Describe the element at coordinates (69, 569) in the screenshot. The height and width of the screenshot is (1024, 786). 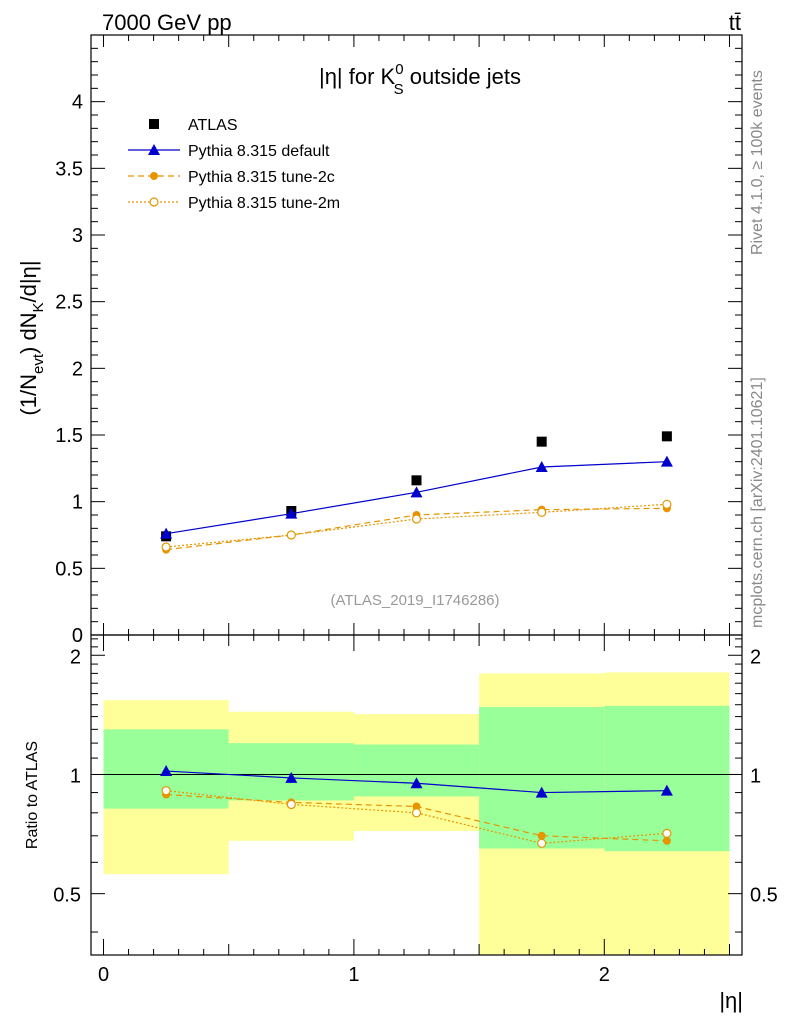
I see `y-tick-label: 0.5` at that location.